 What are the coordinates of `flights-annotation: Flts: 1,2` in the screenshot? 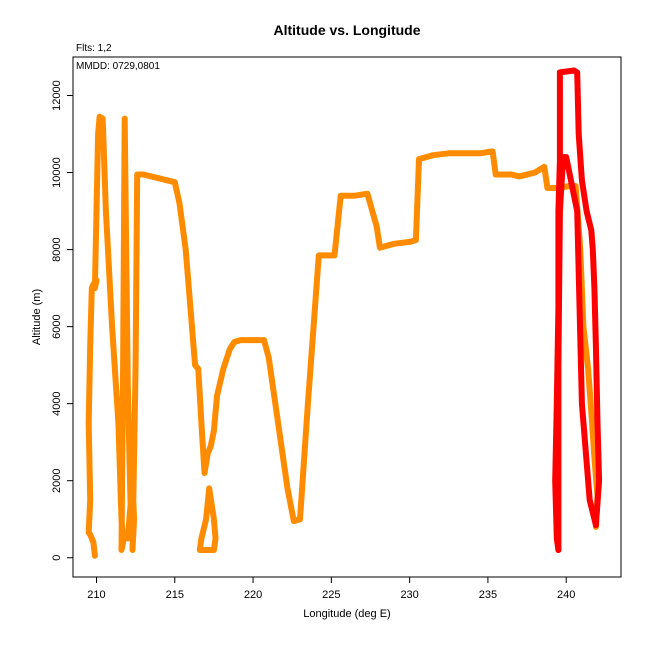 It's located at (94, 48).